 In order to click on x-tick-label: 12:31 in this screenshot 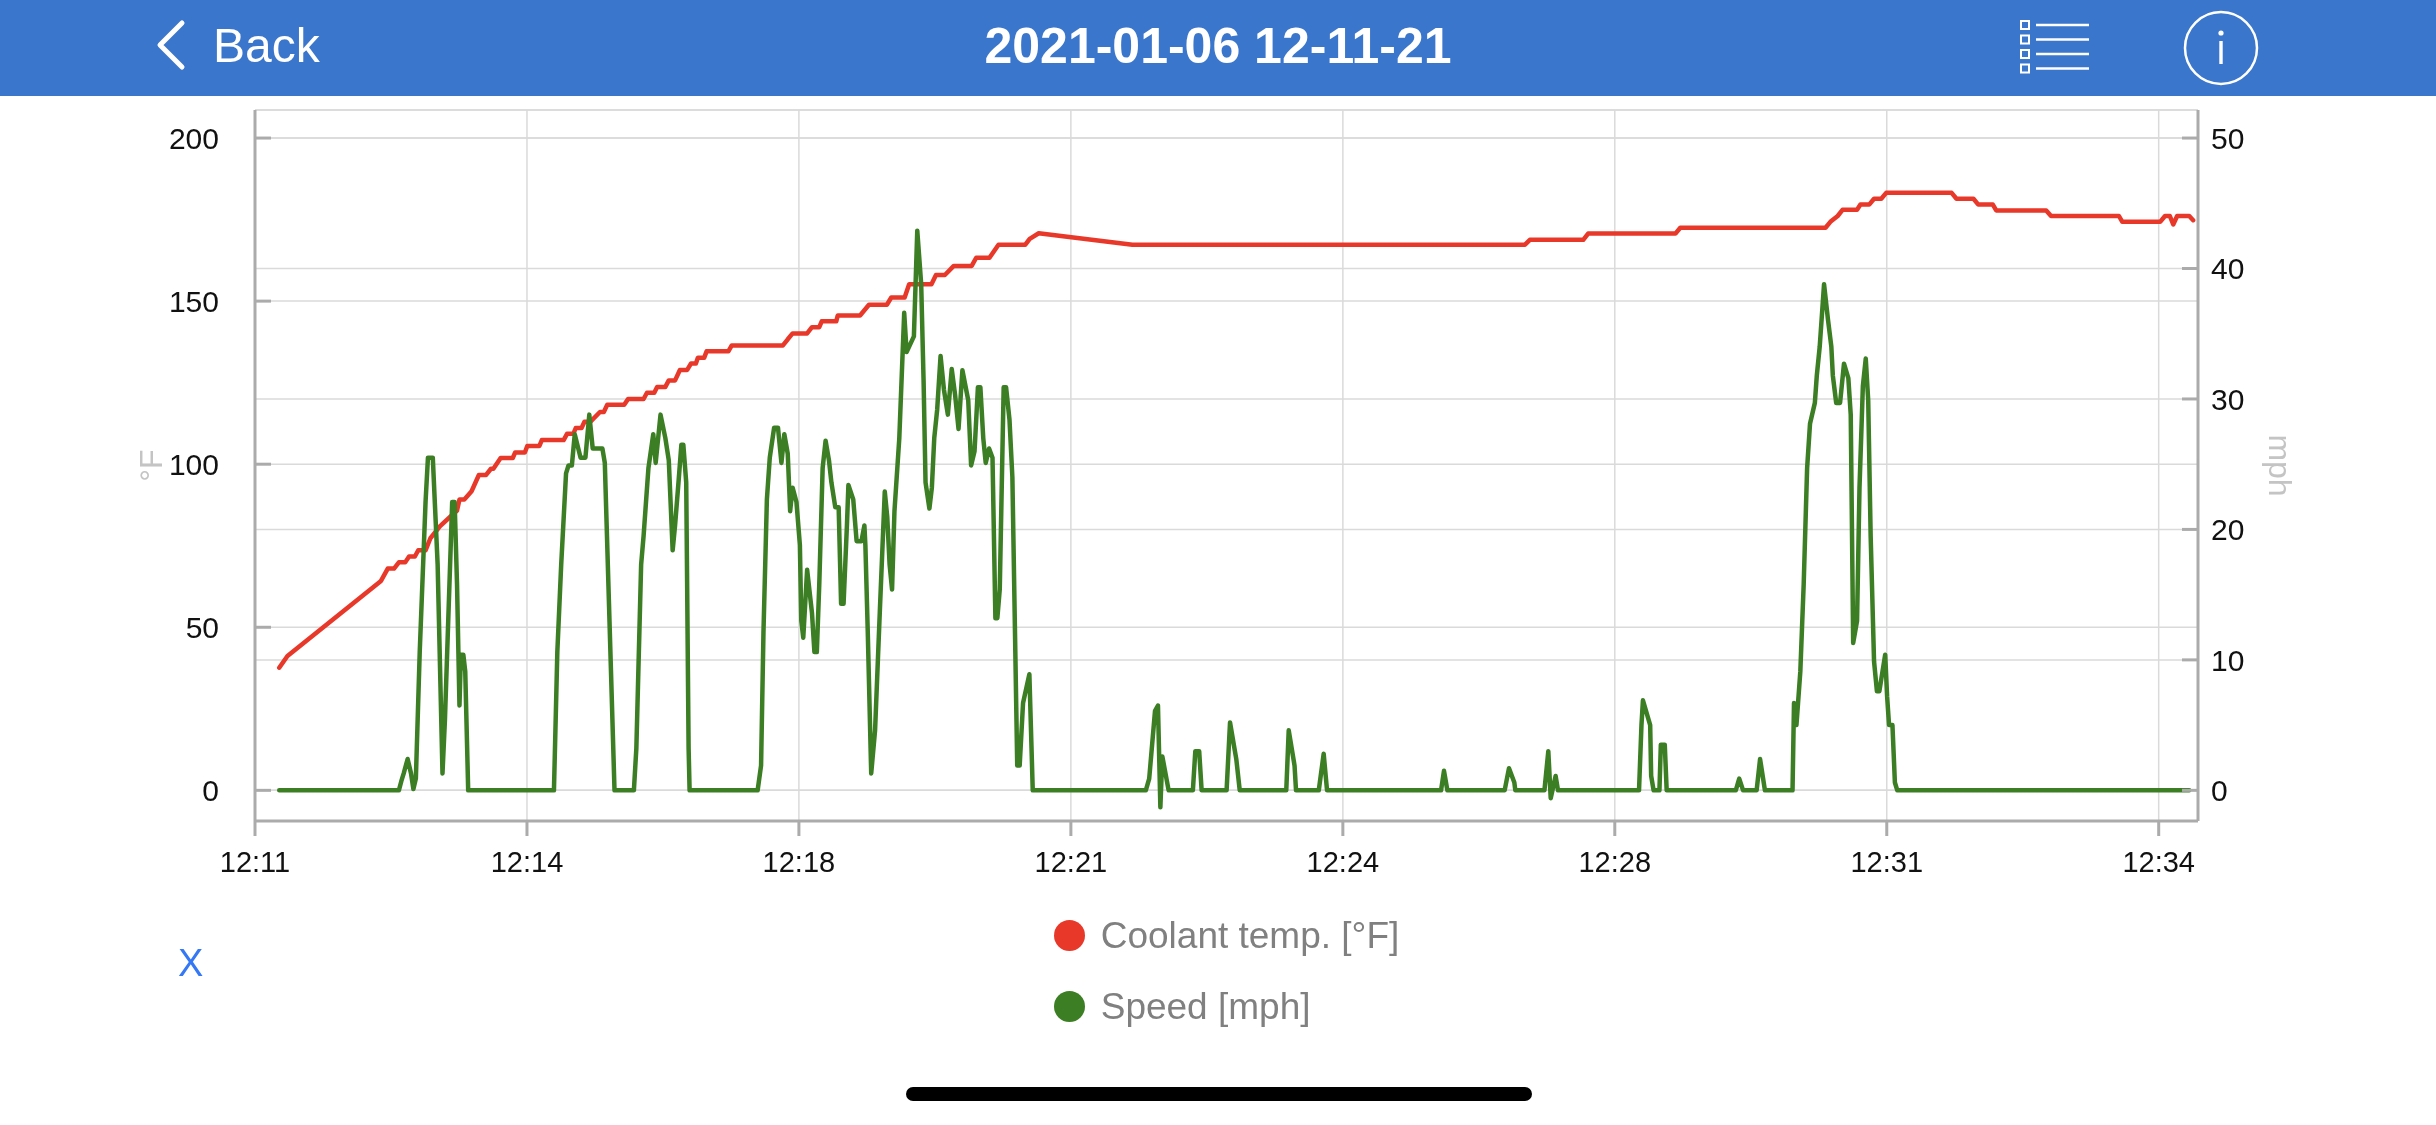, I will do `click(1887, 861)`.